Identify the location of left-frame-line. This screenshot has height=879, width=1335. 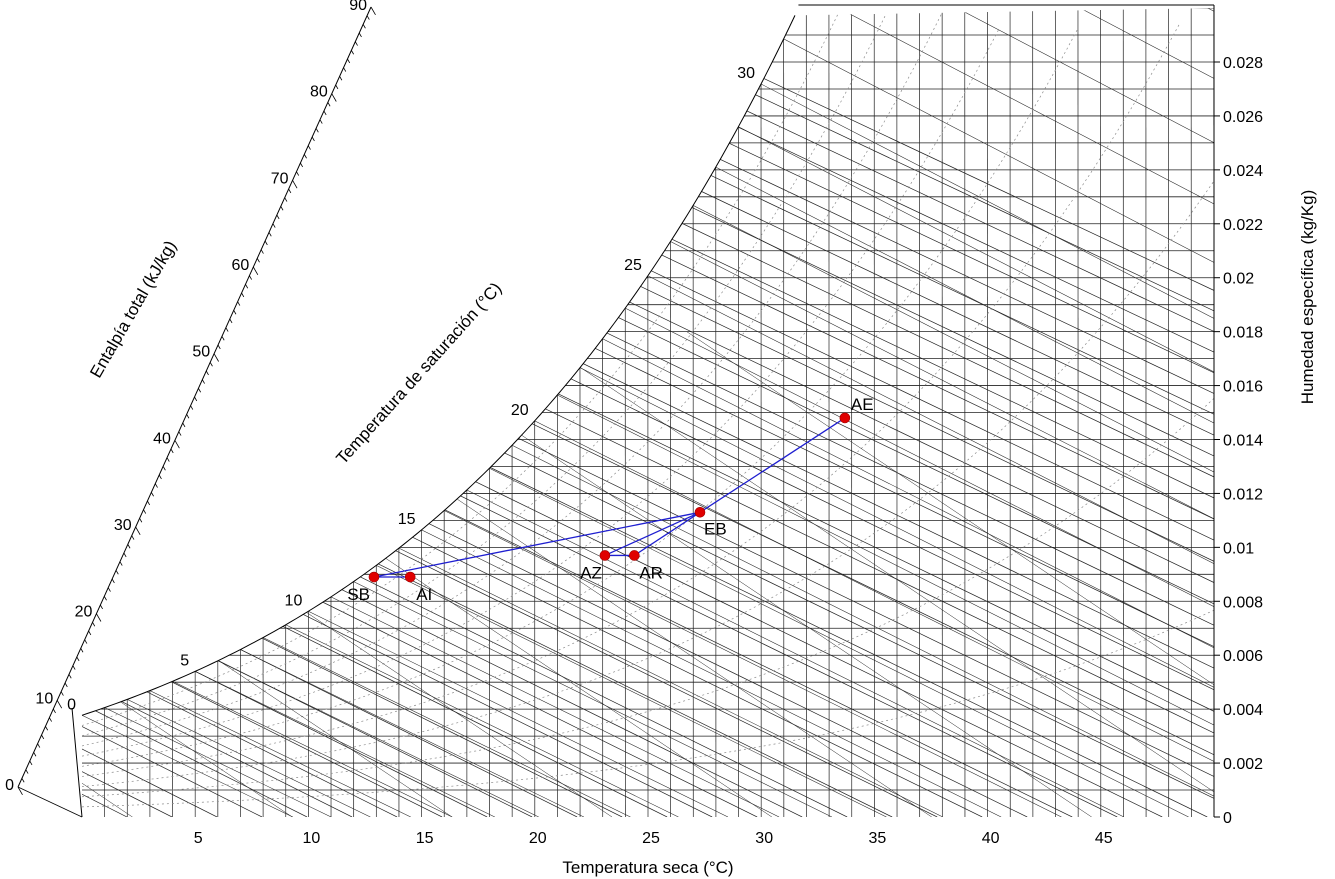
(77, 762).